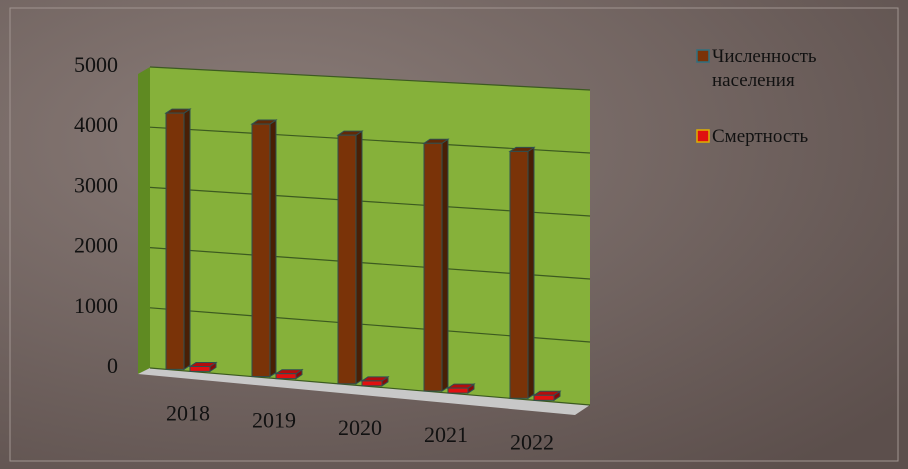 This screenshot has width=908, height=469. I want to click on y-tick-label: 2000, so click(96, 245).